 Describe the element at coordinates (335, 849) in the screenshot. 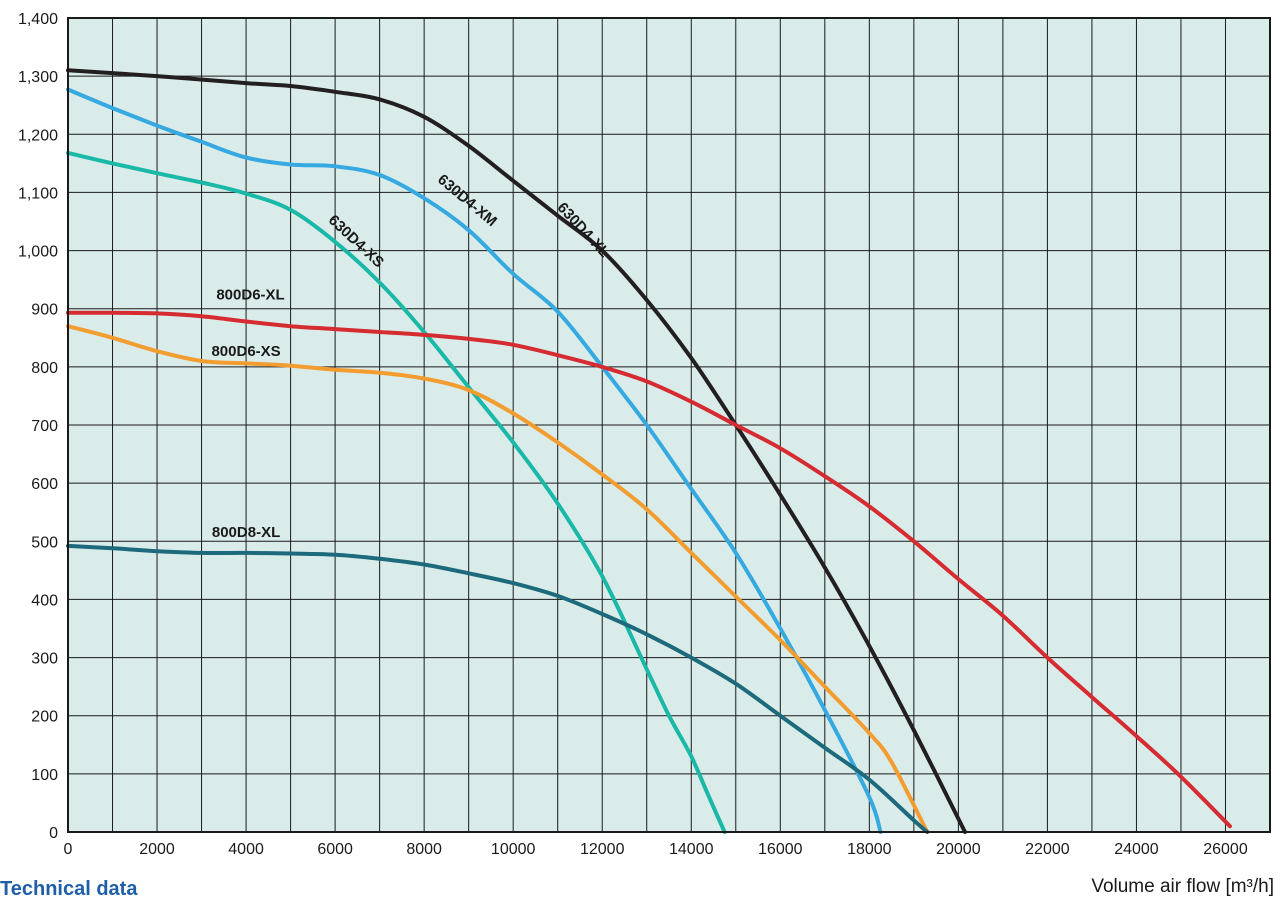

I see `x-tick-label: 6000` at that location.